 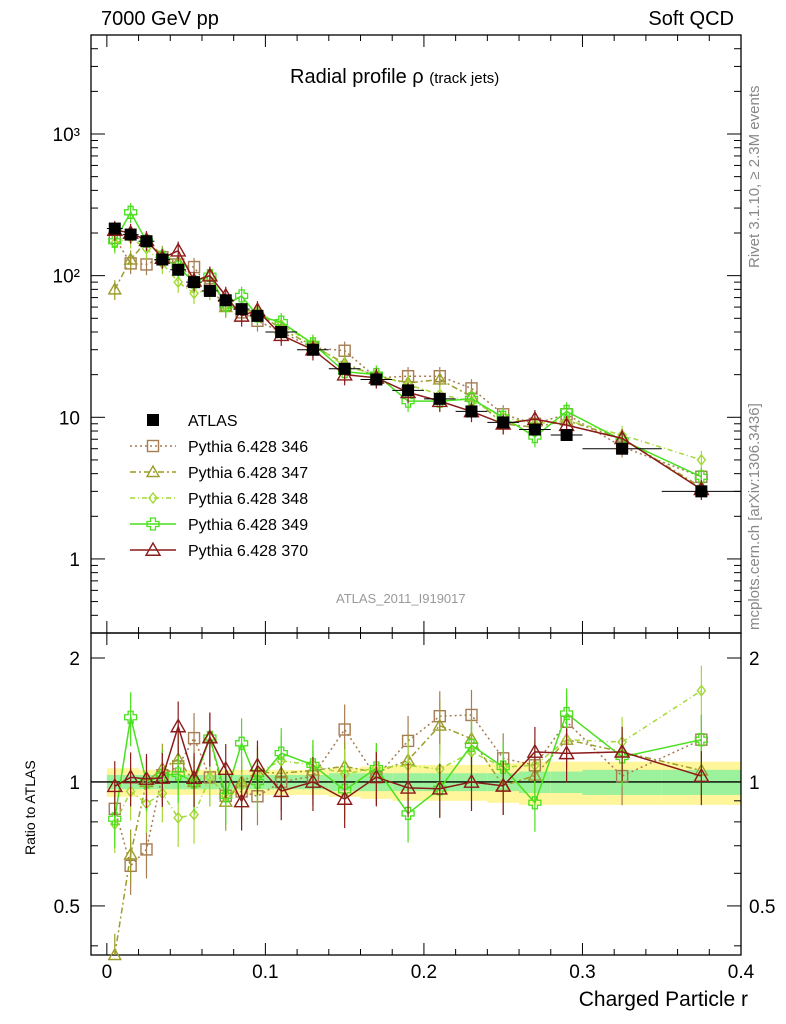 What do you see at coordinates (663, 999) in the screenshot?
I see `x-axis-label: Charged Particle r` at bounding box center [663, 999].